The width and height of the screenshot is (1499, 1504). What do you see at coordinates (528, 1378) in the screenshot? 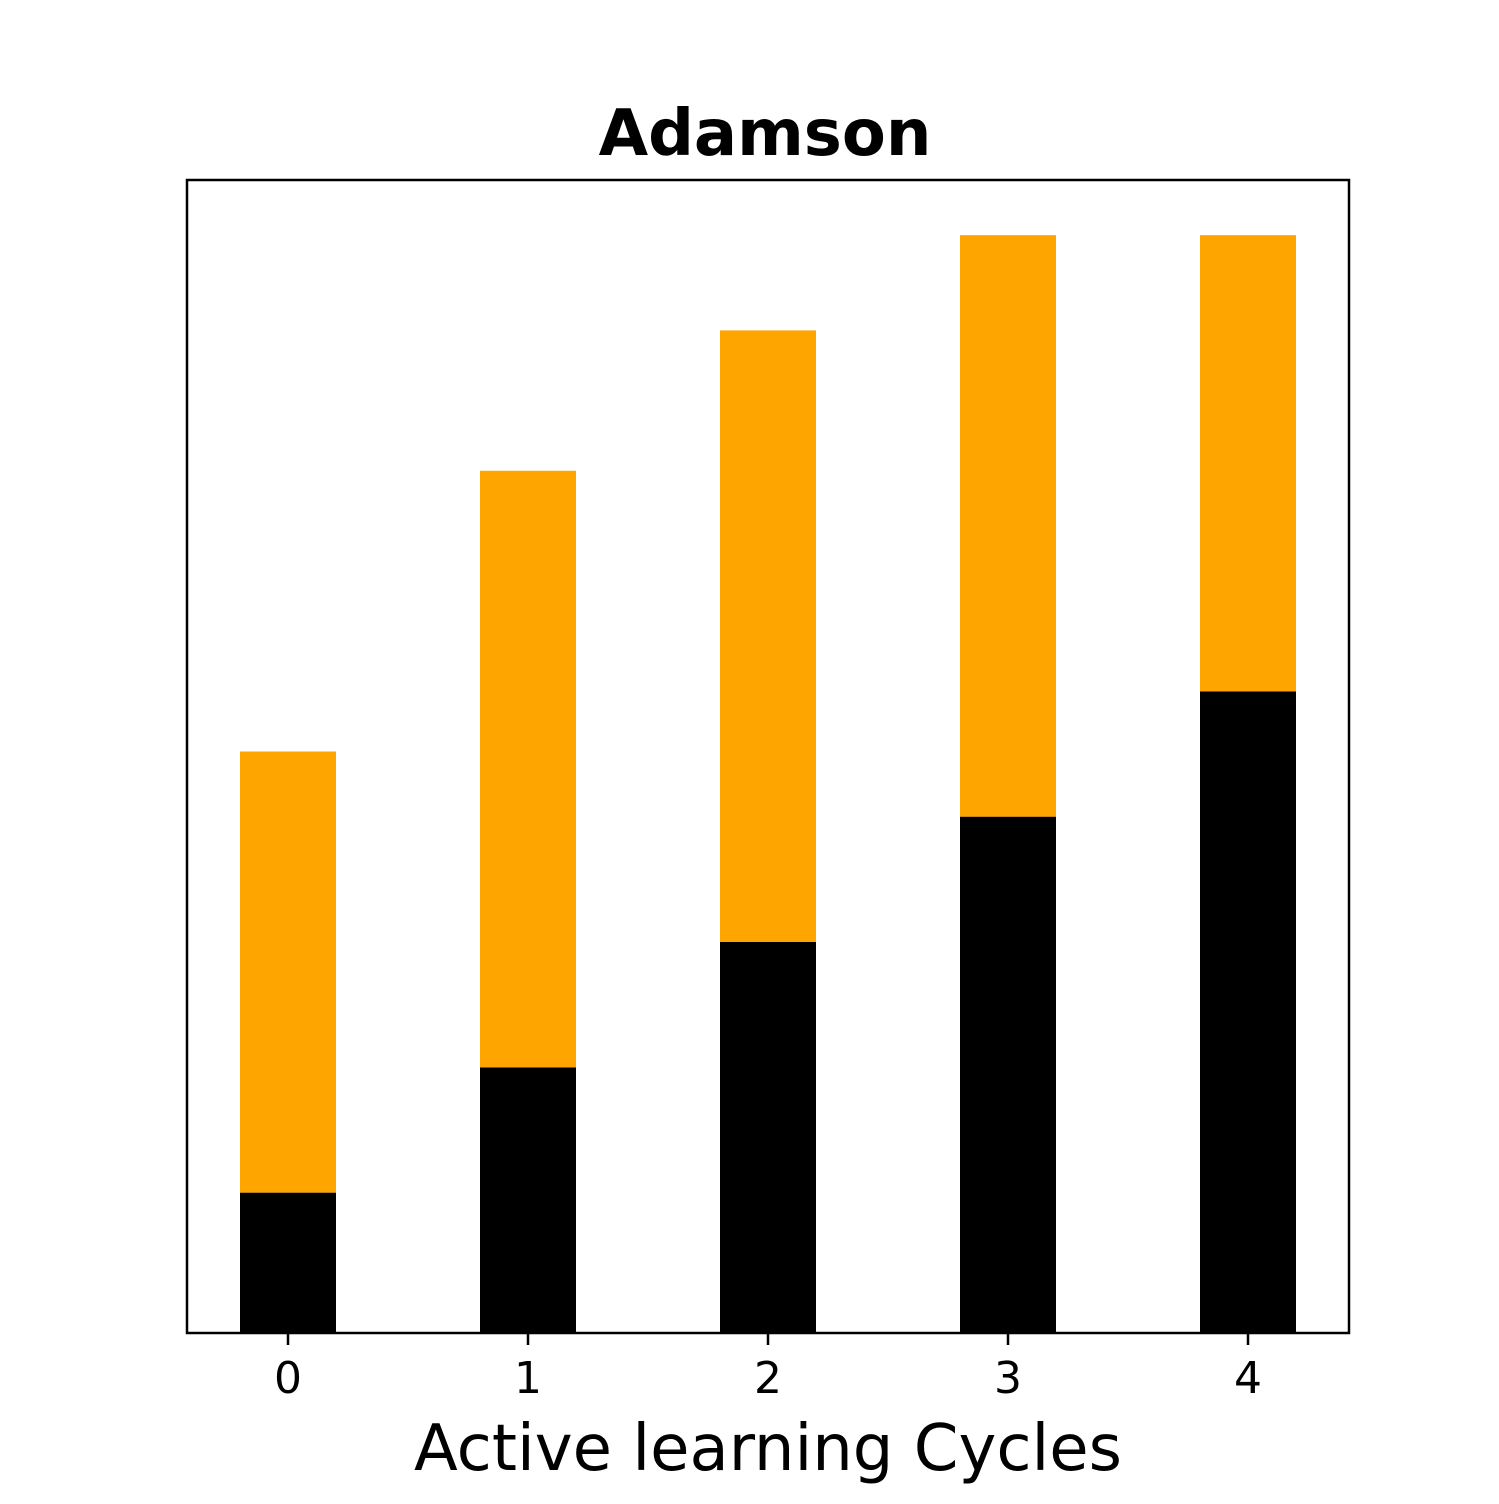
I see `x-tick-label: 1` at bounding box center [528, 1378].